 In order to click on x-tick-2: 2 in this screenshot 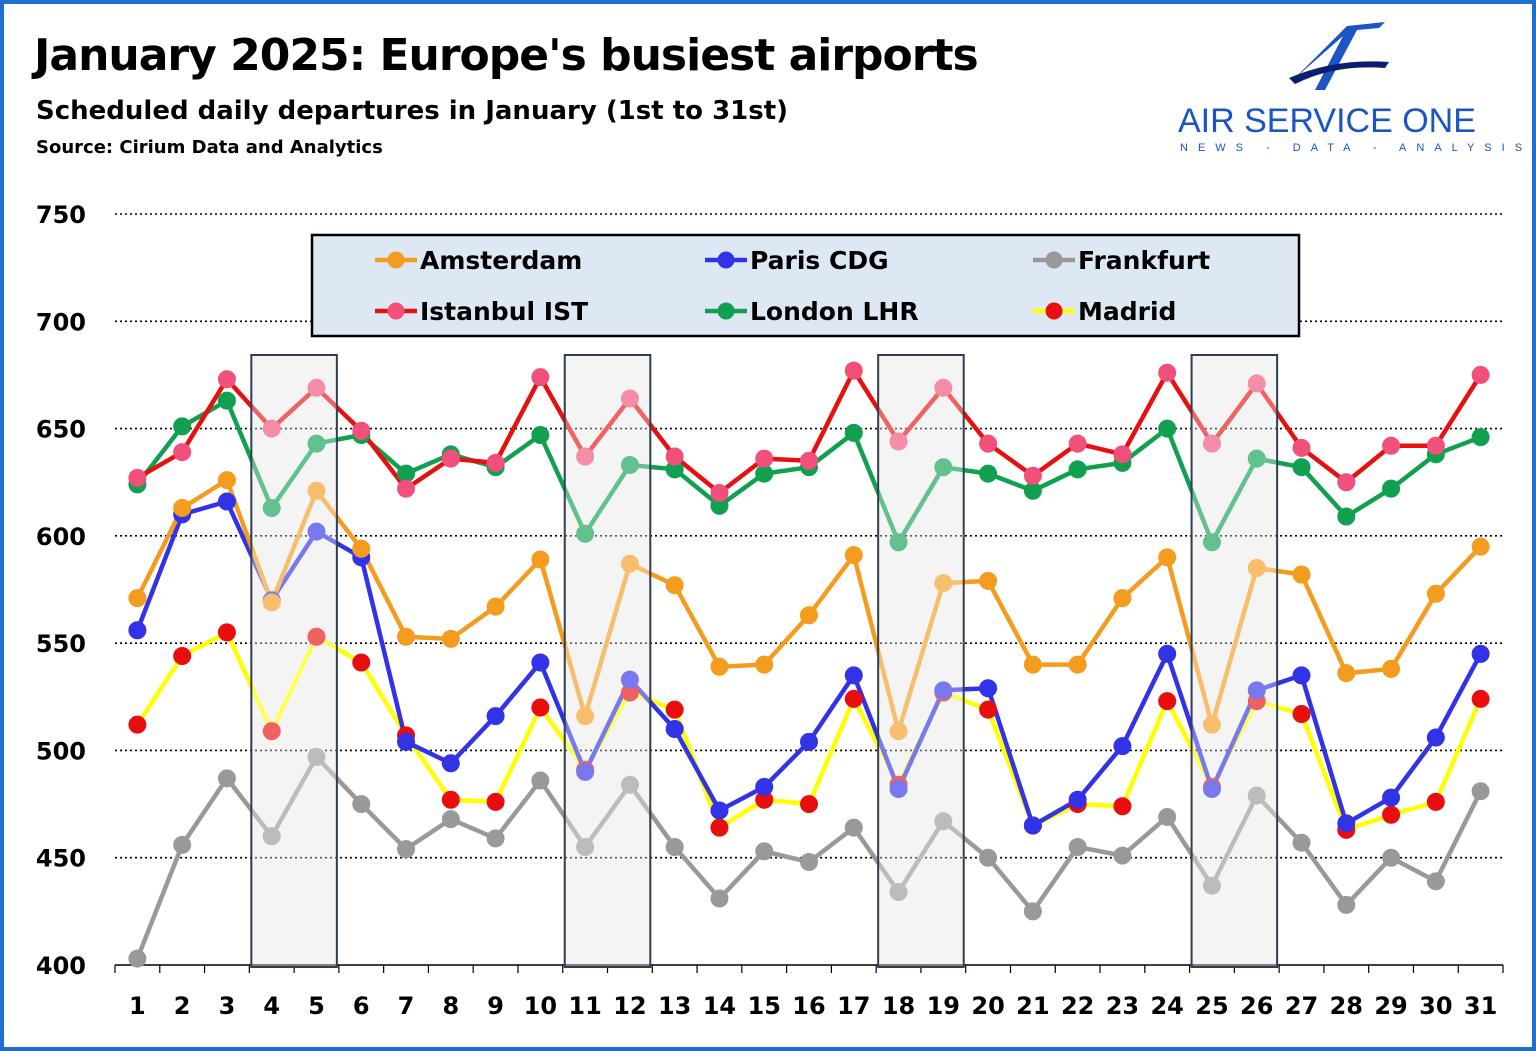, I will do `click(182, 1006)`.